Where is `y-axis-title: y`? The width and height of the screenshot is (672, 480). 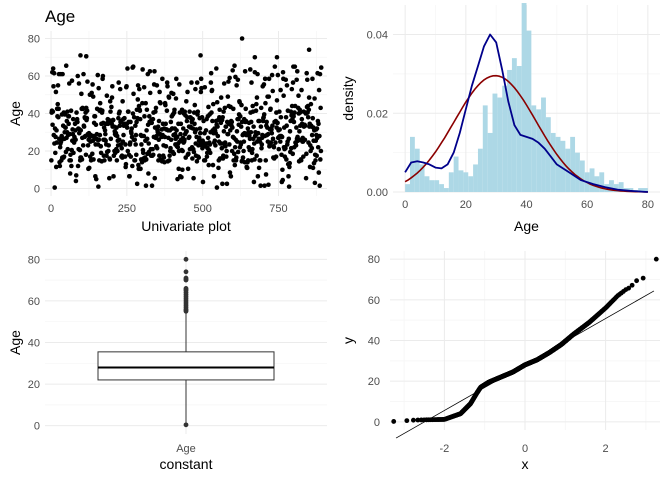
y-axis-title: y is located at coordinates (348, 340).